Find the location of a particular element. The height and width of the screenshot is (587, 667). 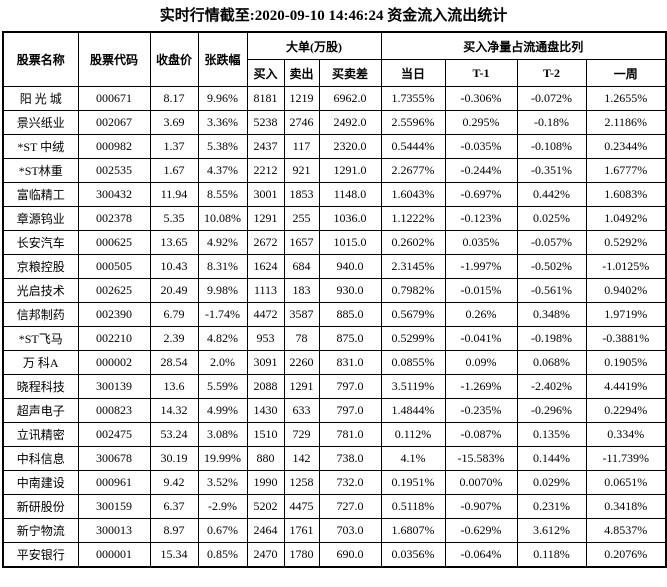

cell-t1: 0.035% is located at coordinates (481, 242).